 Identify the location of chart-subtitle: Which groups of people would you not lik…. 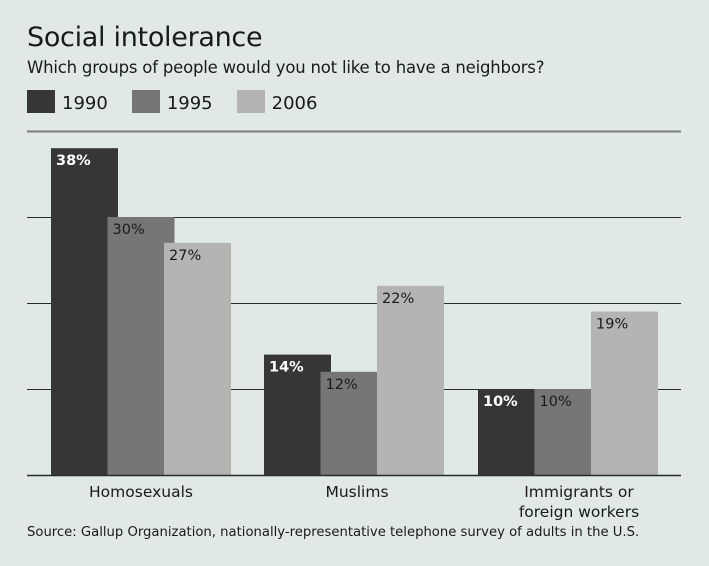
(286, 67).